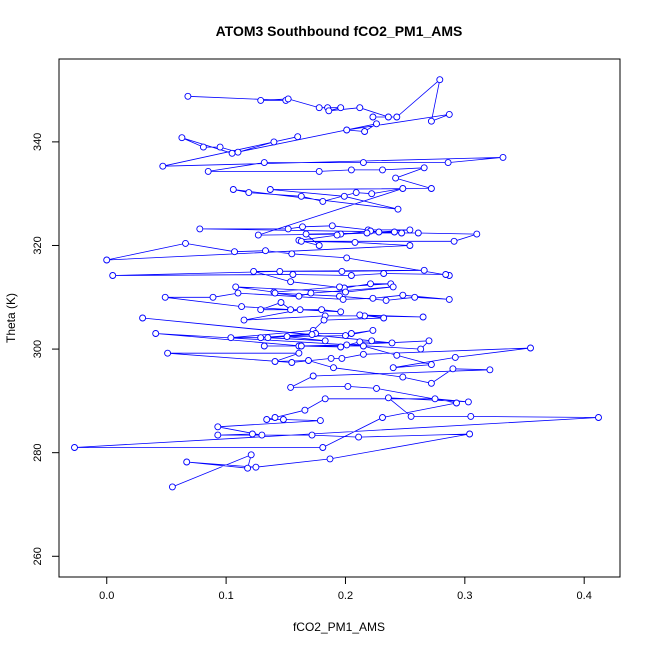 The image size is (650, 655). I want to click on x-tick-label: 0.2, so click(345, 596).